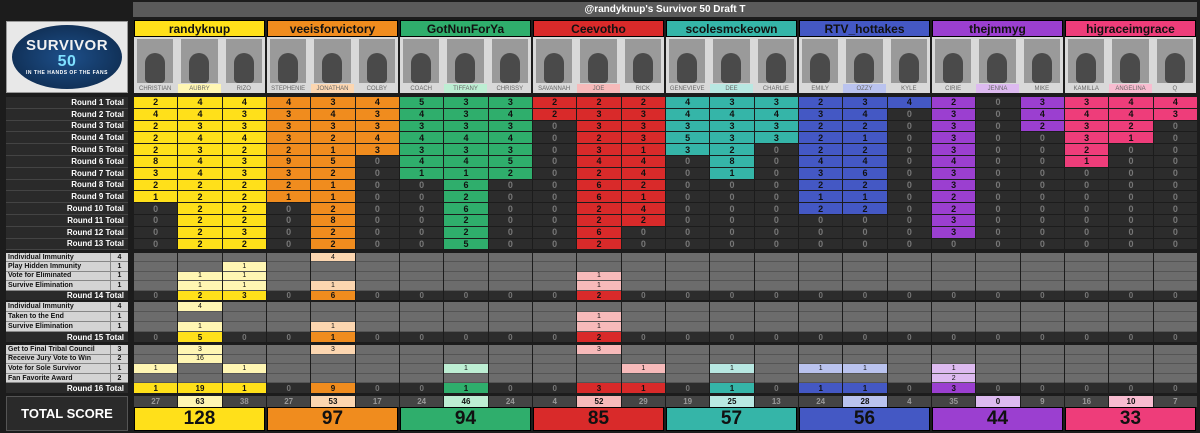  Describe the element at coordinates (598, 419) in the screenshot. I see `team-total: 85` at that location.